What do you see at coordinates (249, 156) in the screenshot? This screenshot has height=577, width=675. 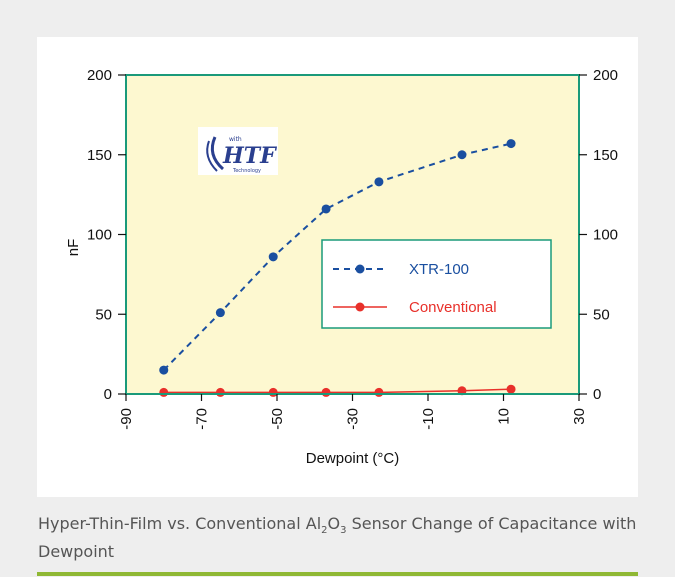 I see `logo-text: HTF` at bounding box center [249, 156].